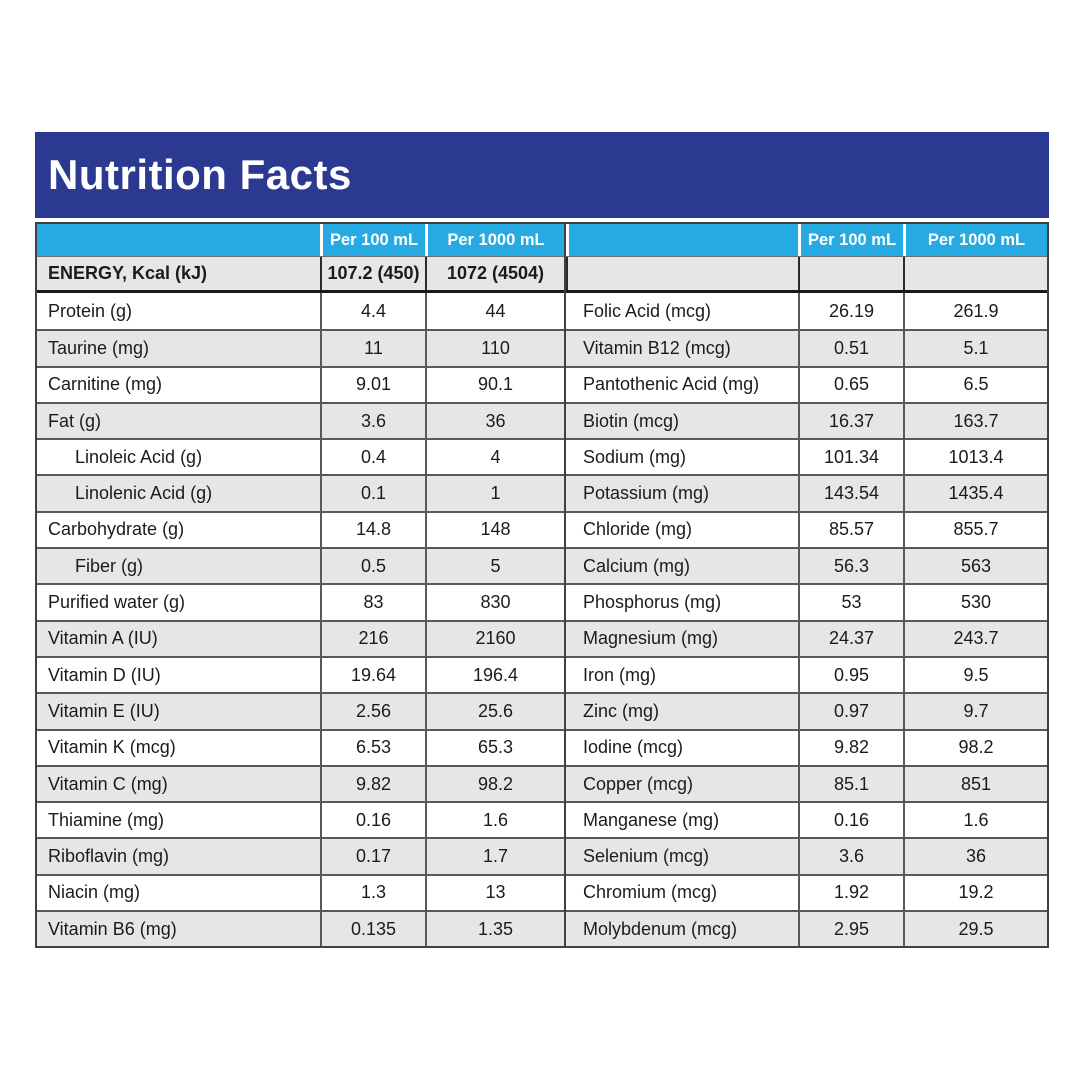 This screenshot has height=1080, width=1080. I want to click on col-header-per-100ml: Per 100 mL, so click(850, 240).